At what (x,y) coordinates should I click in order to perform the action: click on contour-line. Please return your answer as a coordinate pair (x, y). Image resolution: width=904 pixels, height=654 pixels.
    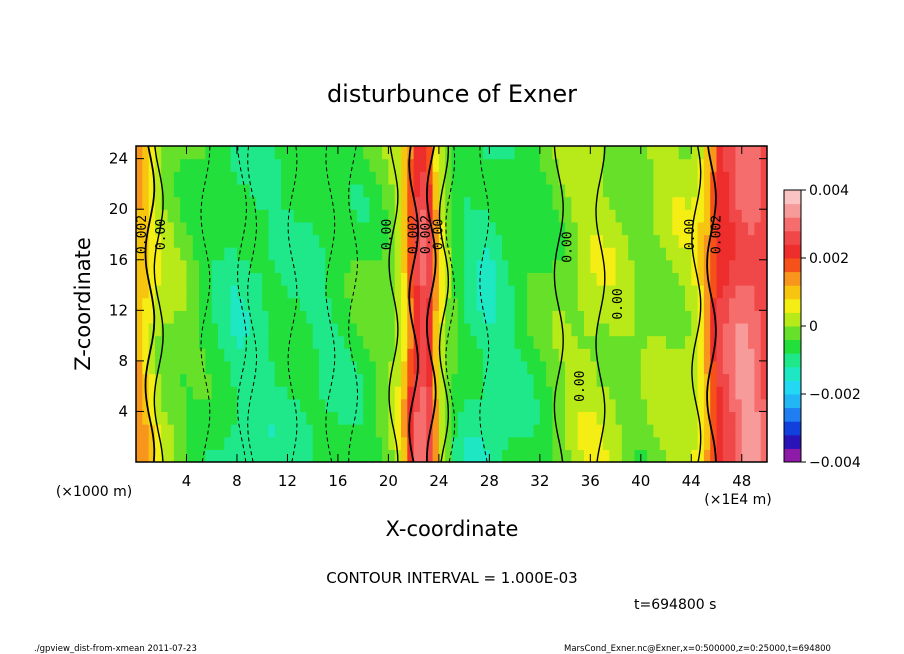
    Looking at the image, I should click on (150, 304).